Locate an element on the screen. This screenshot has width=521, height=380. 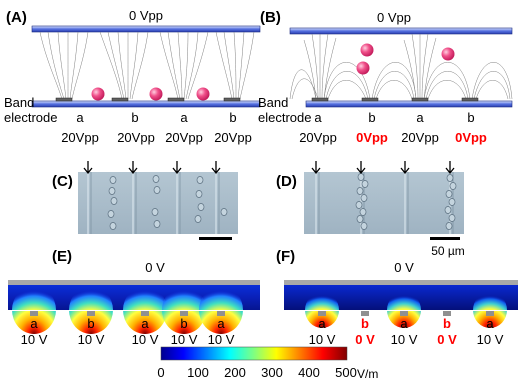
panel-label-f: (F) is located at coordinates (285, 256).